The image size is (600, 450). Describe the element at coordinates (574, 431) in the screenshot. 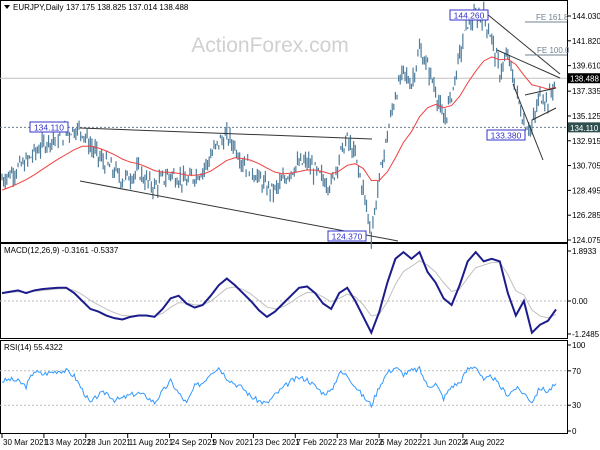

I see `rsi-axis-label: 0` at that location.